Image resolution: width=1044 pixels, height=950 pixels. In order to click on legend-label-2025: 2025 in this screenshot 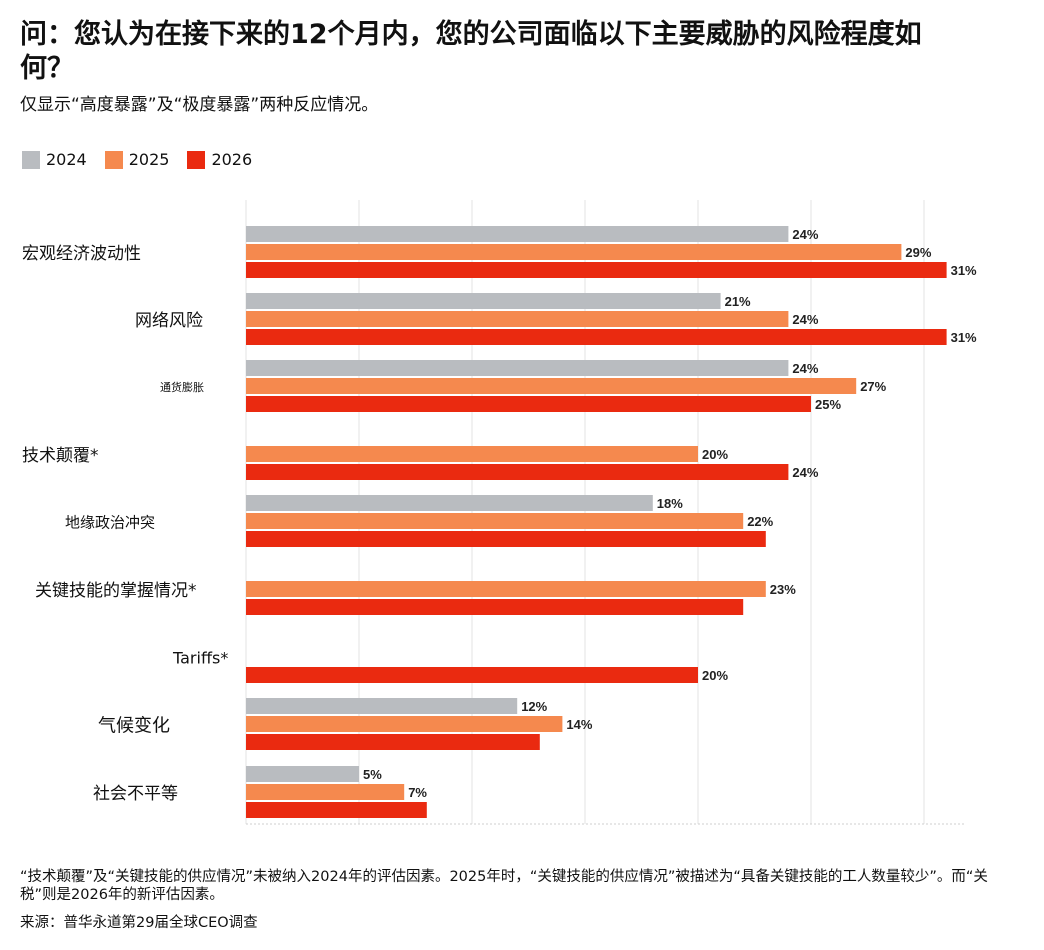, I will do `click(149, 159)`.